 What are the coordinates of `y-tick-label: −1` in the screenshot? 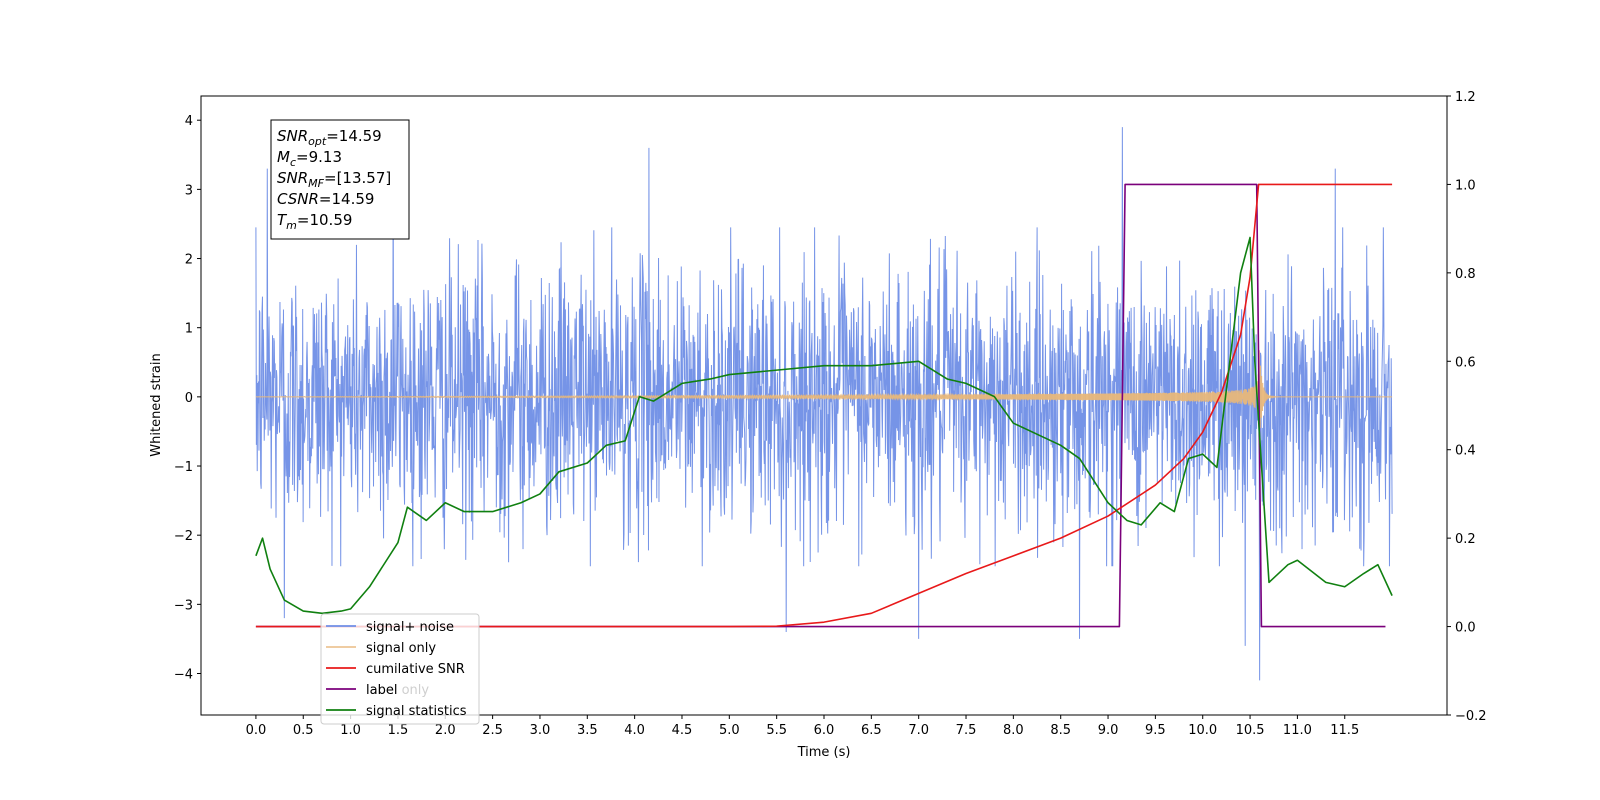 It's located at (183, 467).